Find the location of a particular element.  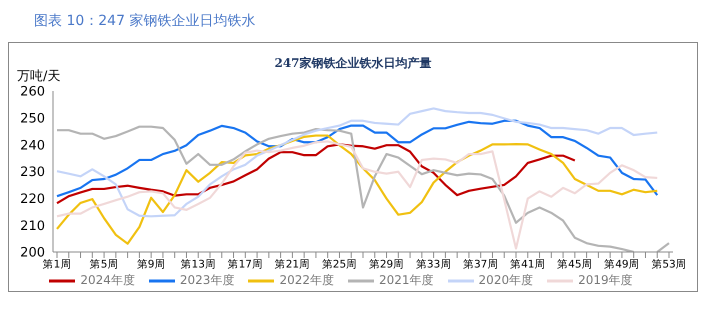

x-tick-label: 第5周 is located at coordinates (104, 264).